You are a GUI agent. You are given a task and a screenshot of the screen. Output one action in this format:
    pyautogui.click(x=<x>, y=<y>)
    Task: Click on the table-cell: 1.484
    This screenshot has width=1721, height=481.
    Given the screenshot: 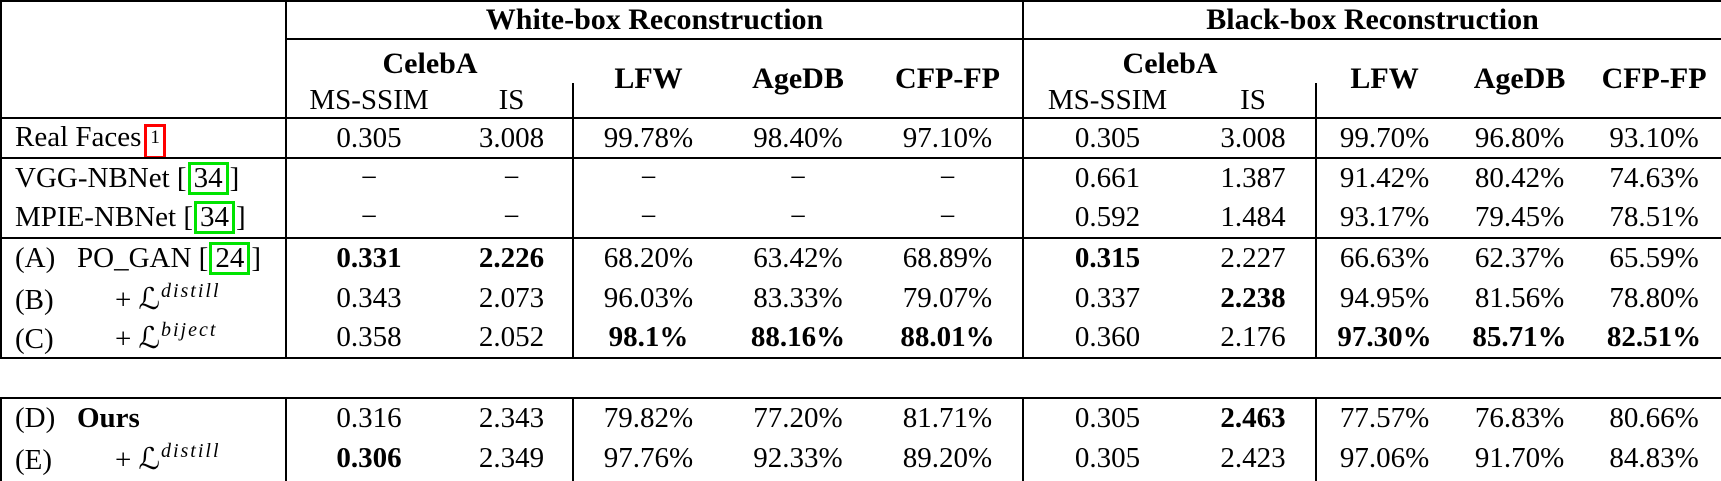 What is the action you would take?
    pyautogui.click(x=1254, y=218)
    